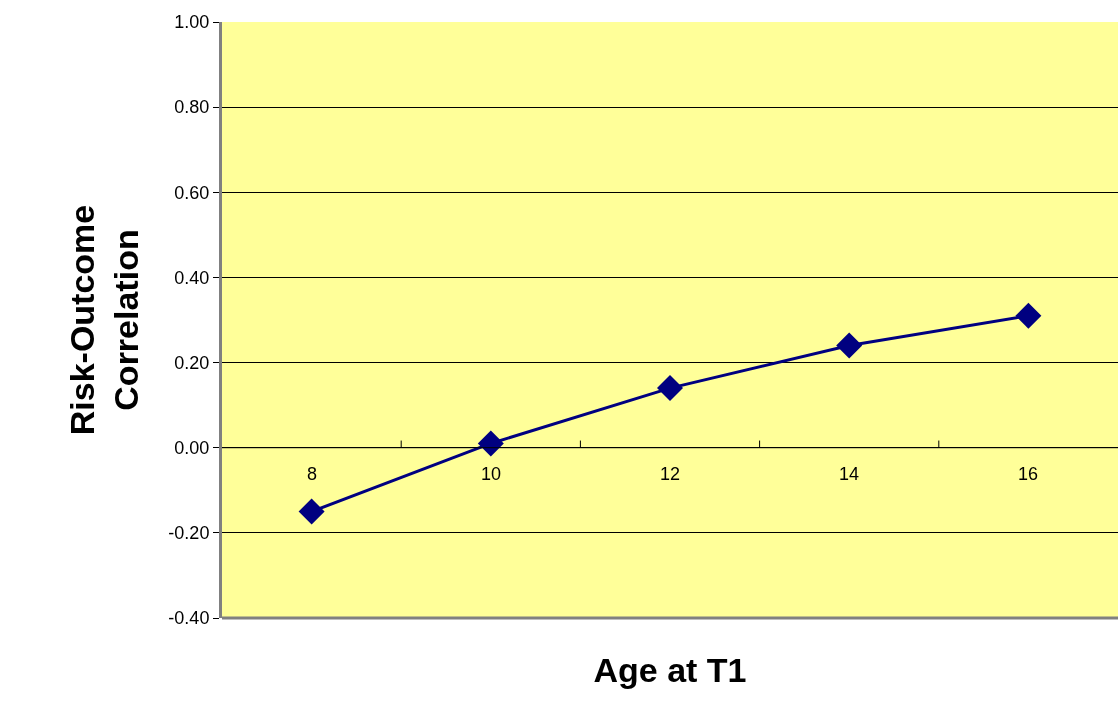  Describe the element at coordinates (312, 474) in the screenshot. I see `x-tick-label: 8` at that location.